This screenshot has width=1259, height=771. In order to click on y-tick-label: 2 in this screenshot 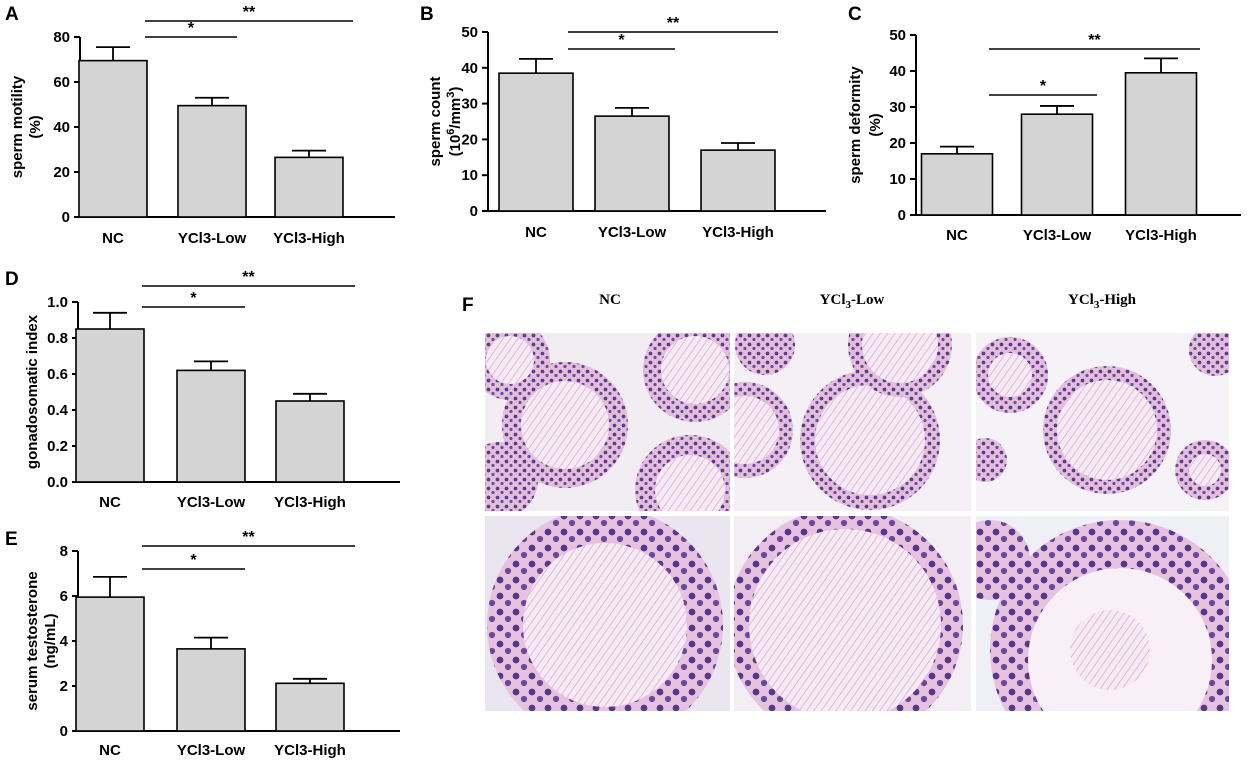, I will do `click(64, 686)`.